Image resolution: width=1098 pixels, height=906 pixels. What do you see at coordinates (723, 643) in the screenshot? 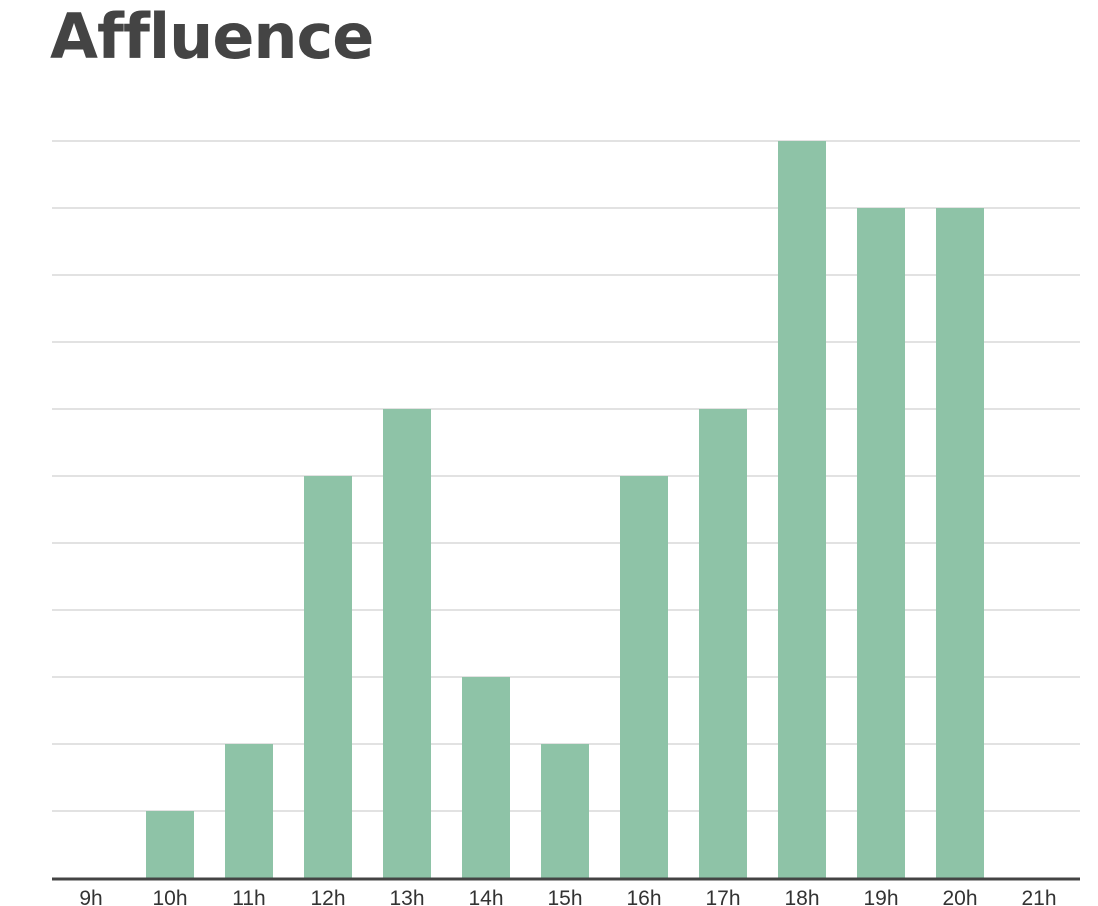
I see `bar-17h` at bounding box center [723, 643].